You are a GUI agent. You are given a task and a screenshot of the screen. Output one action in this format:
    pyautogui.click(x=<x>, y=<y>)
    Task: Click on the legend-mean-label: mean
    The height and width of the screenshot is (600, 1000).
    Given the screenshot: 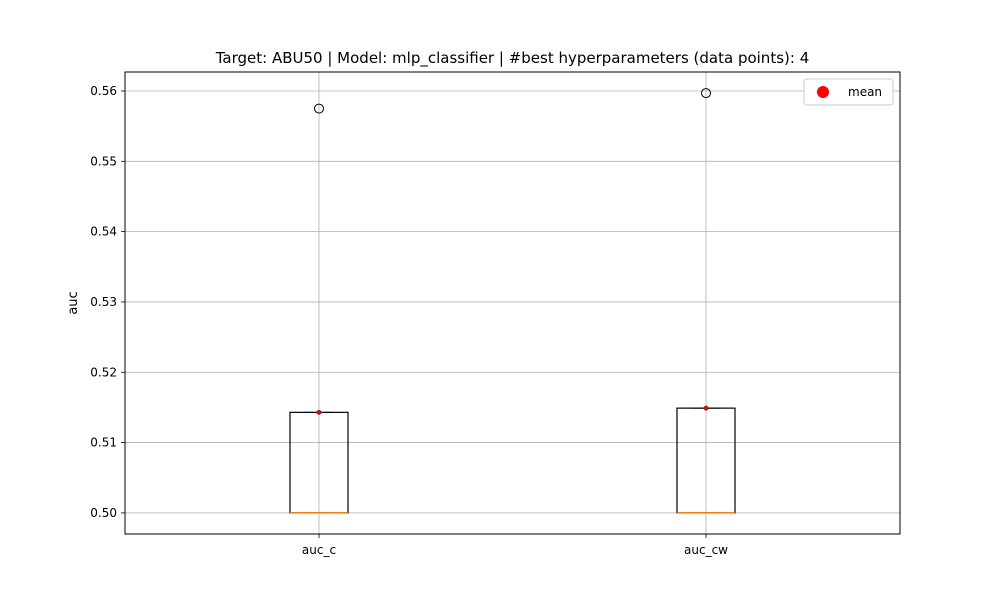 What is the action you would take?
    pyautogui.click(x=865, y=92)
    